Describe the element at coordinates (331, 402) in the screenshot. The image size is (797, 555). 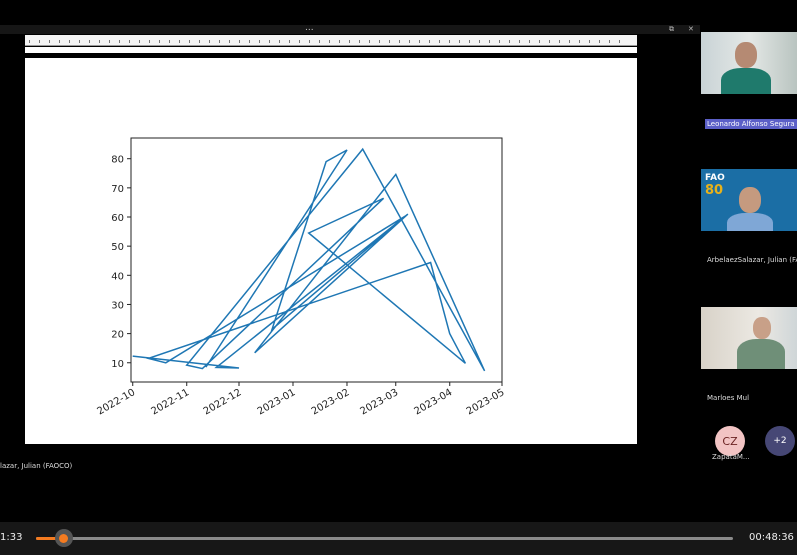
I see `x-tick-label: 2023-02` at that location.